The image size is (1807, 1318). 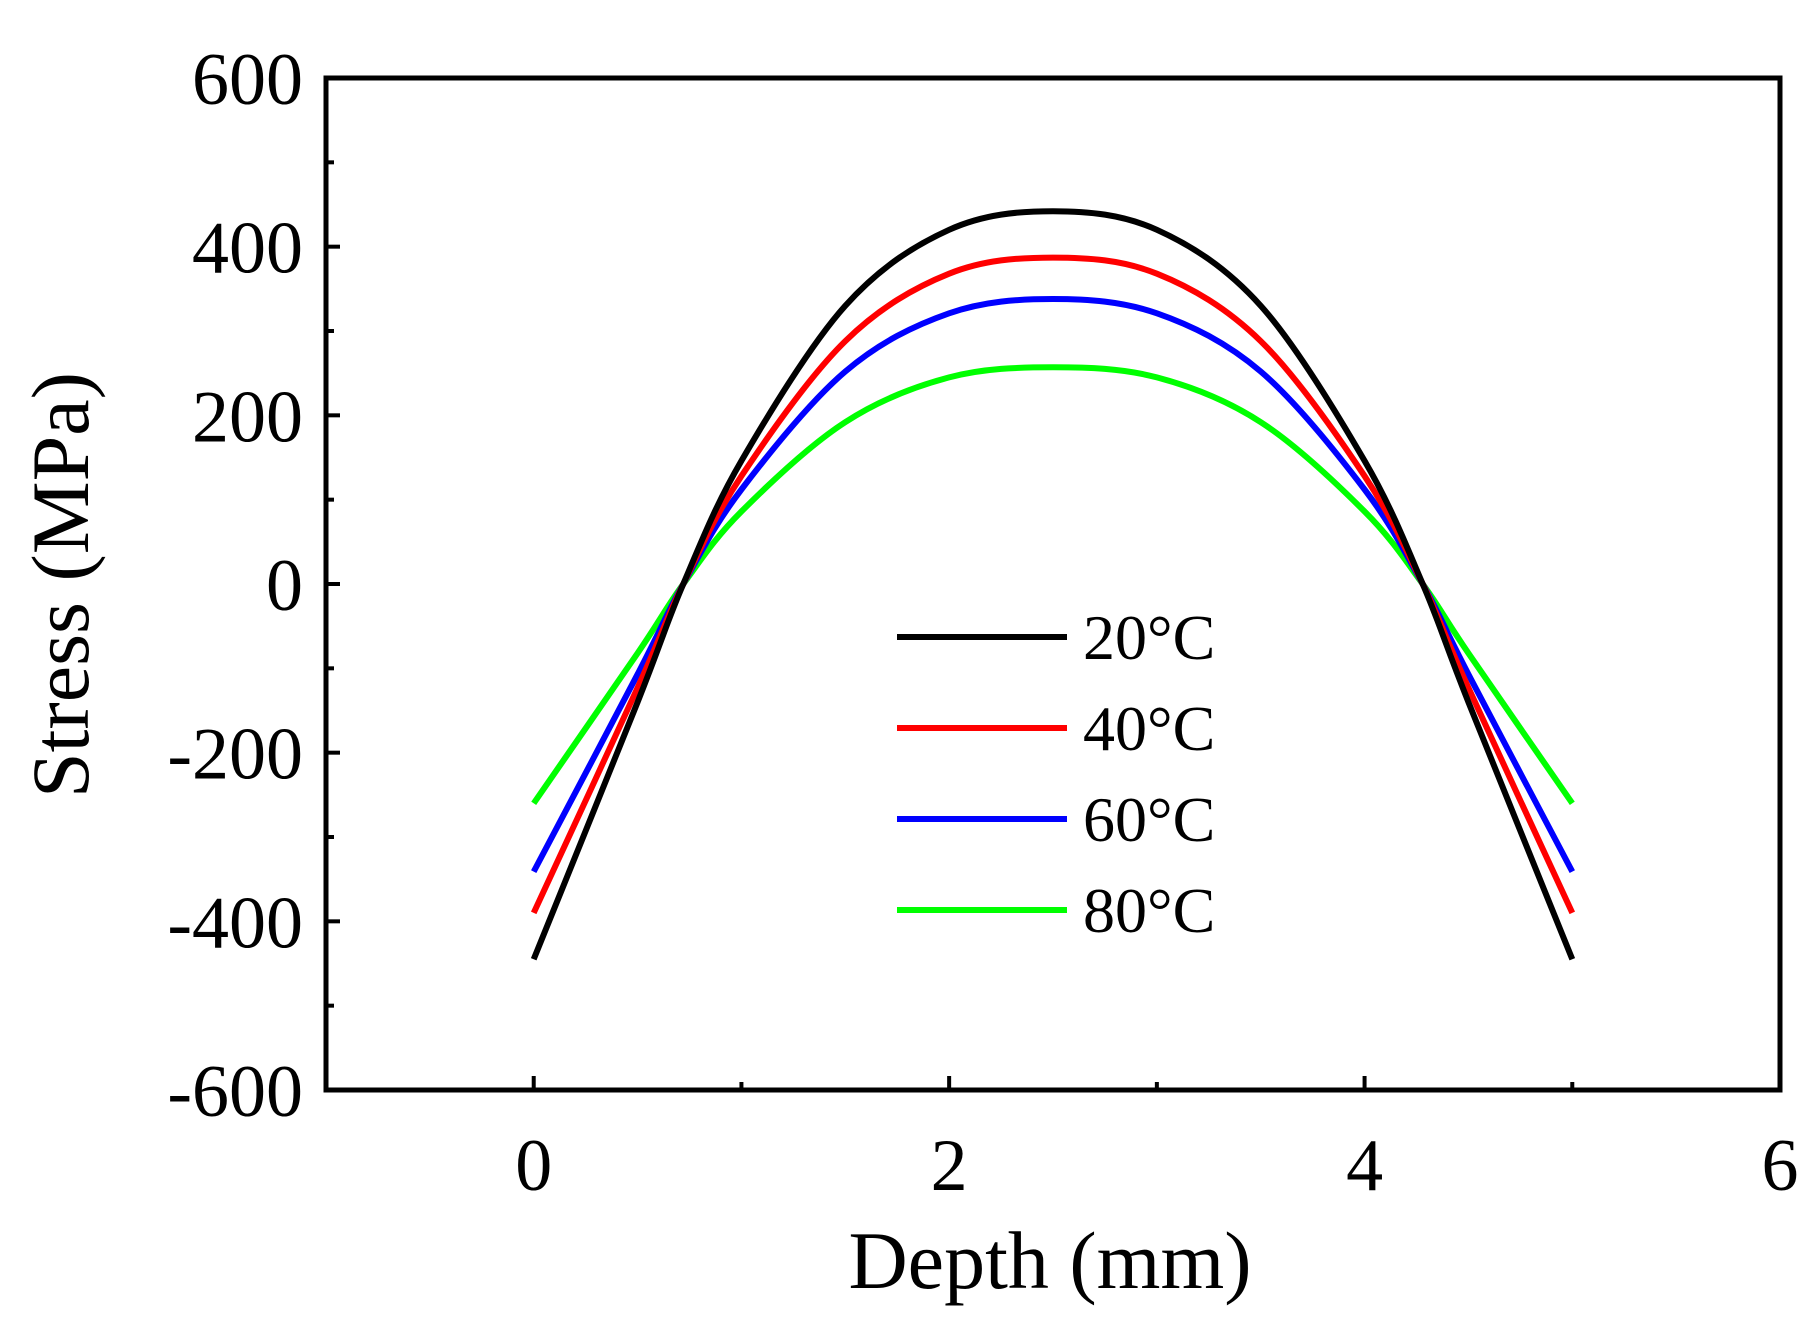 What do you see at coordinates (247, 249) in the screenshot?
I see `y-tick-label: 400` at bounding box center [247, 249].